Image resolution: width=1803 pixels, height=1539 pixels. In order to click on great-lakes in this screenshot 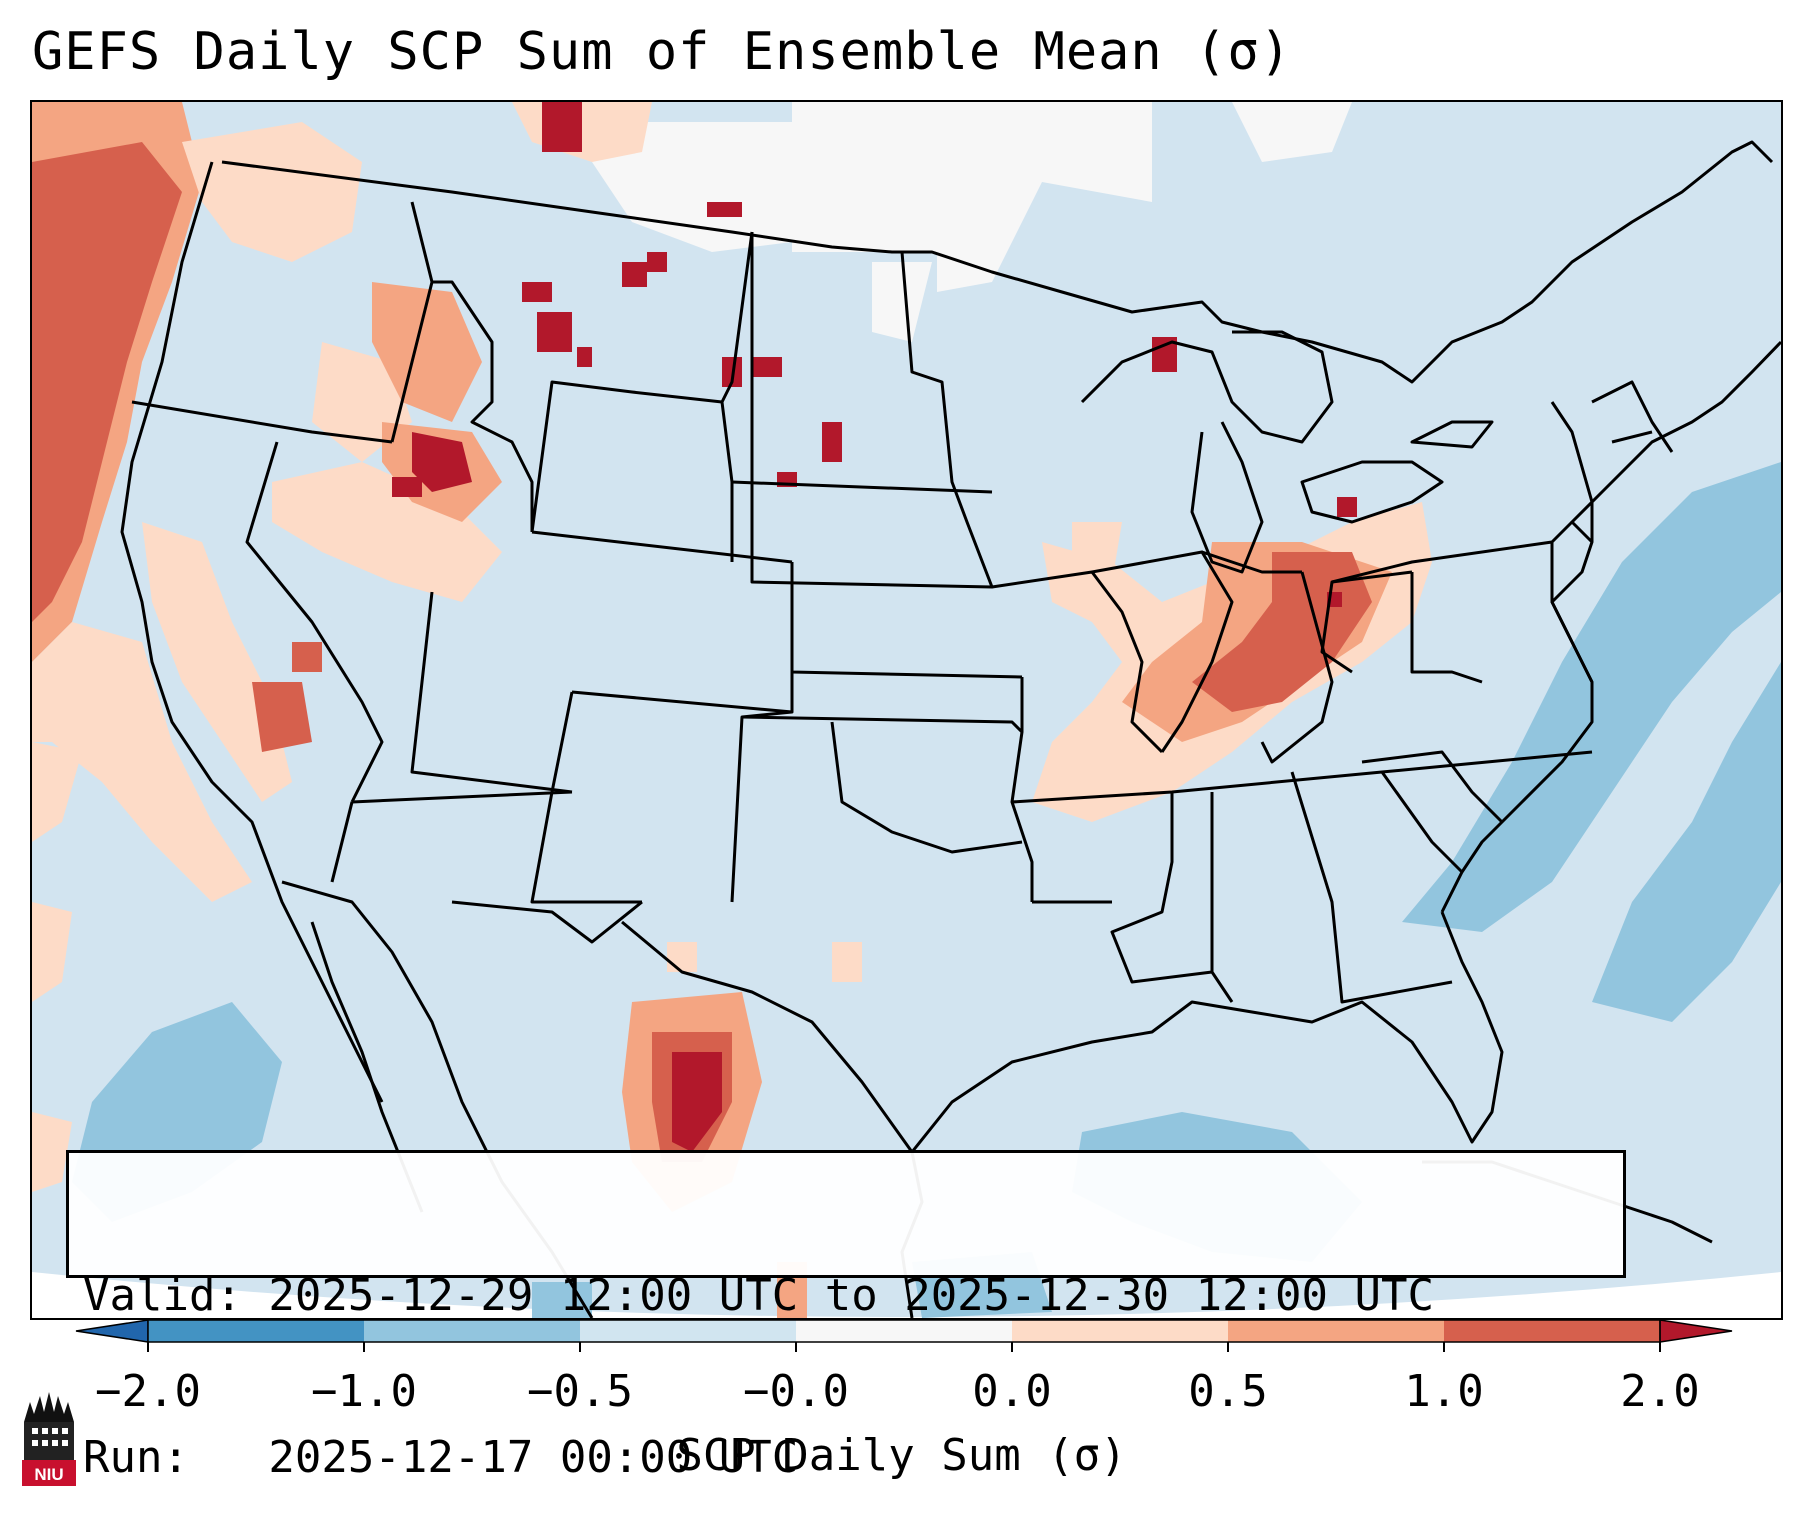, I will do `click(1287, 452)`.